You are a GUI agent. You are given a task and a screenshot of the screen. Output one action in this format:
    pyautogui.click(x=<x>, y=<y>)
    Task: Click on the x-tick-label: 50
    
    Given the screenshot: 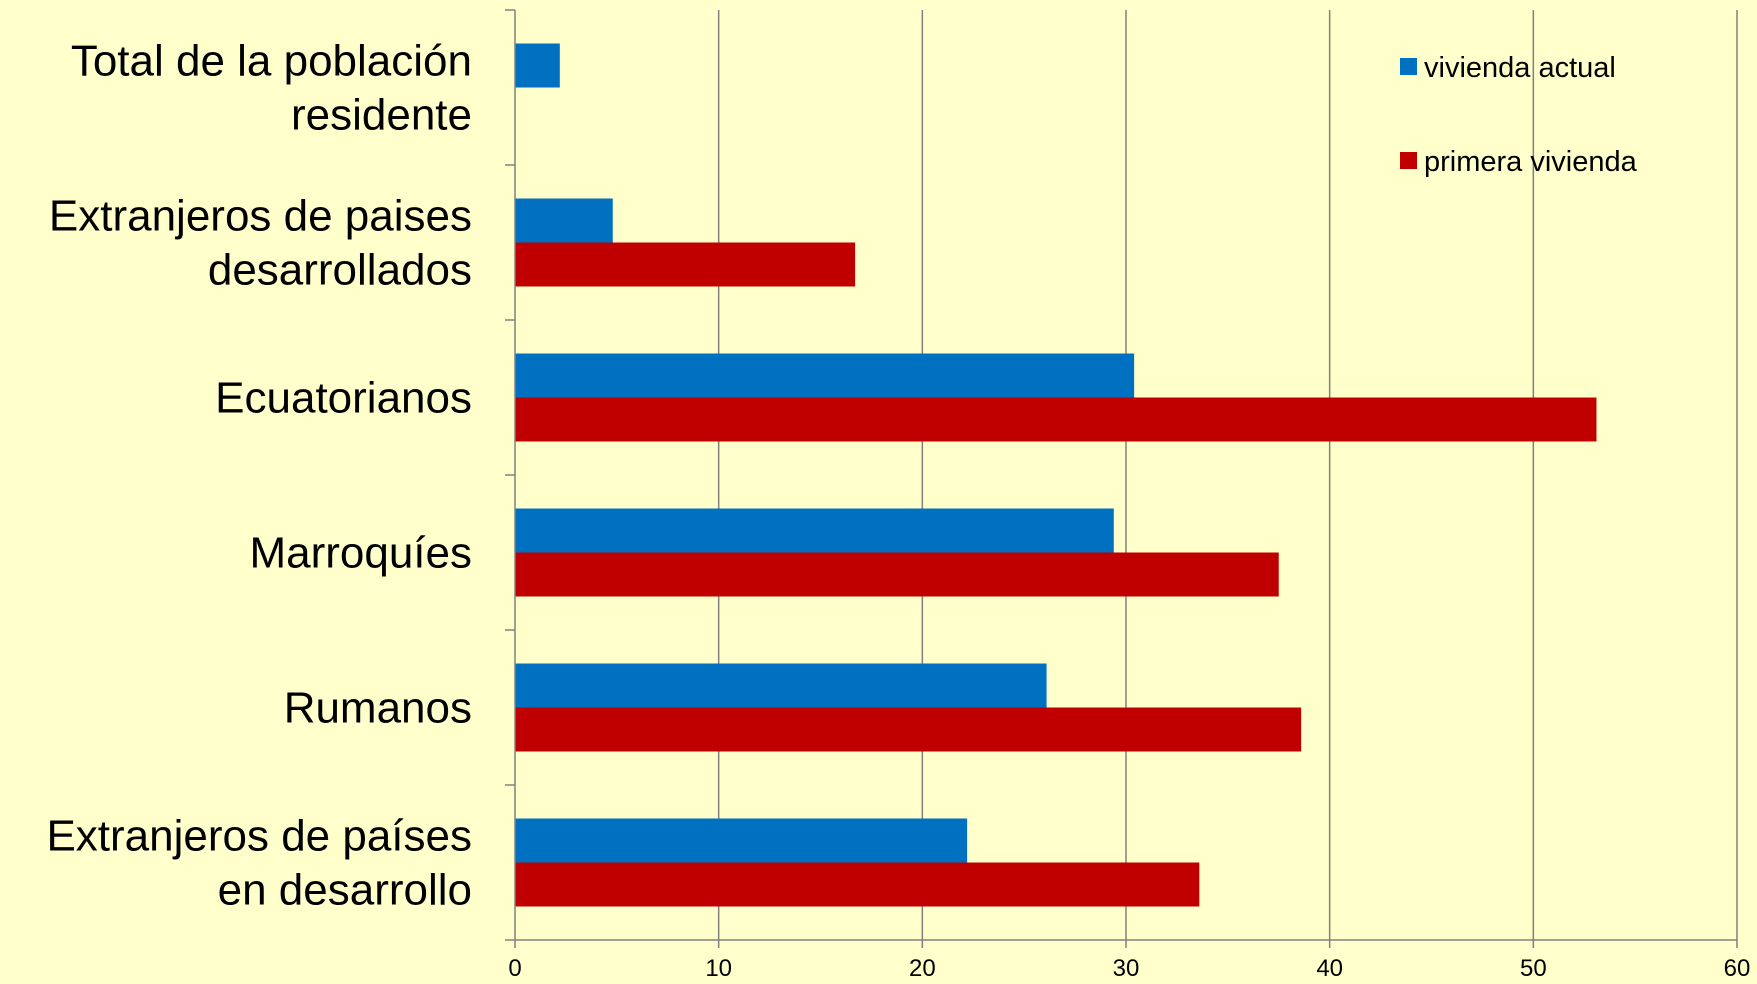 What is the action you would take?
    pyautogui.click(x=1533, y=968)
    